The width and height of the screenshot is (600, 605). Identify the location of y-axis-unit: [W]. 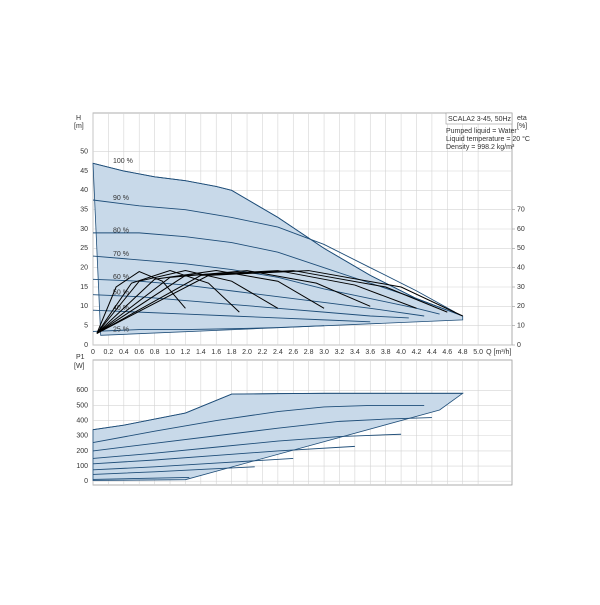
(79, 366).